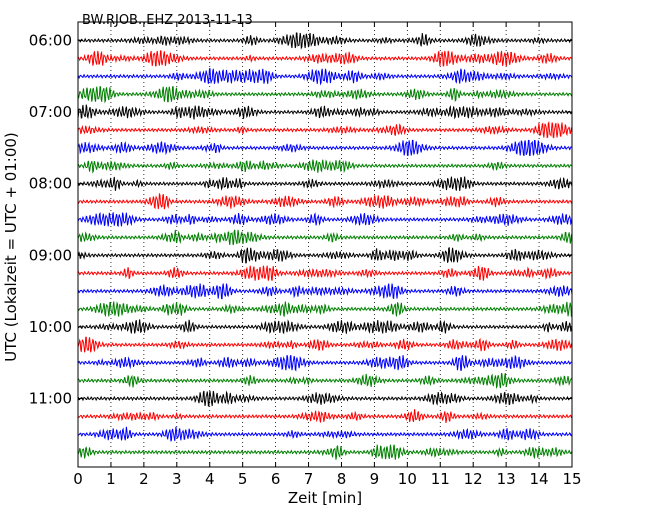  I want to click on x-tick-label: 5, so click(243, 479).